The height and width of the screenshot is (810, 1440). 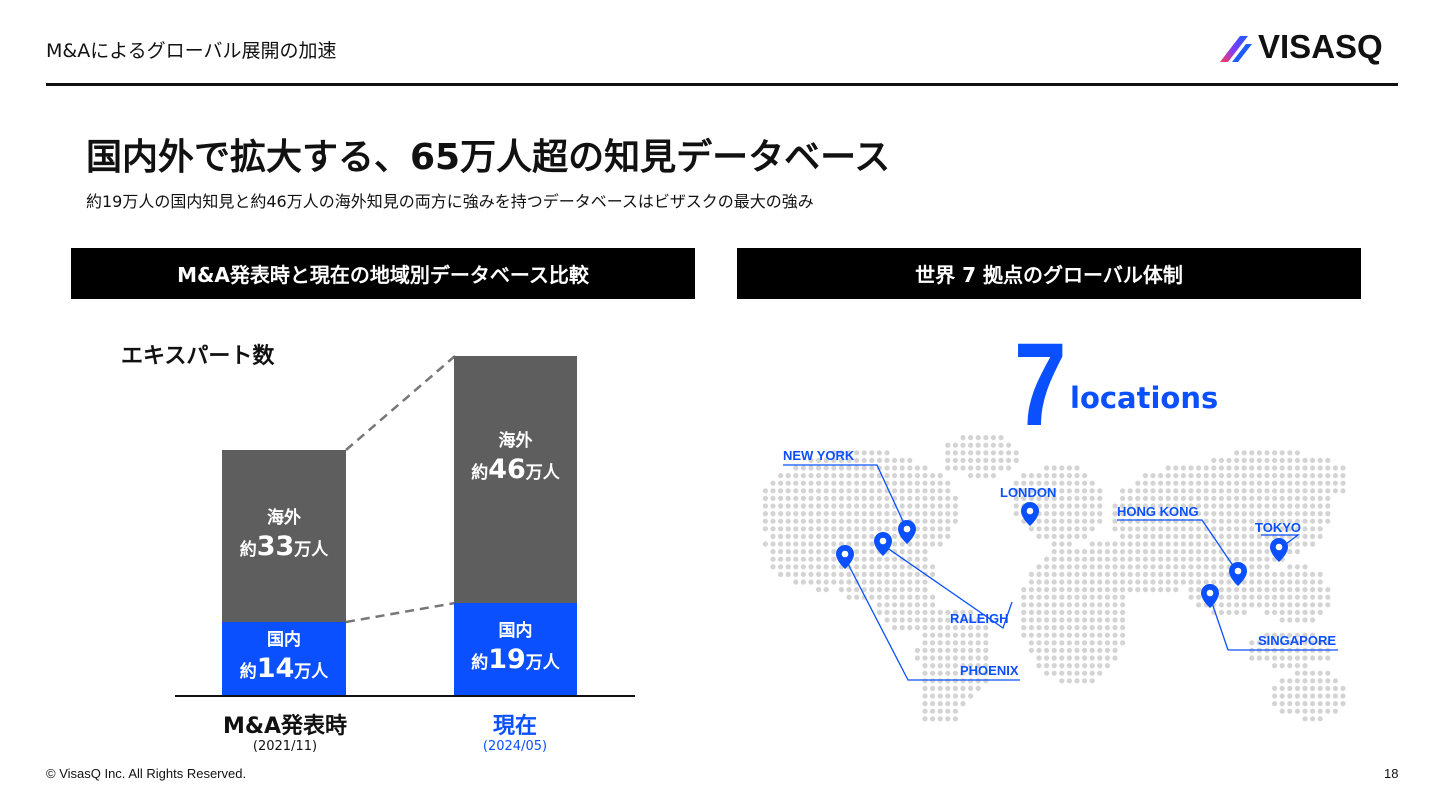 I want to click on page-number: 18, so click(x=1391, y=773).